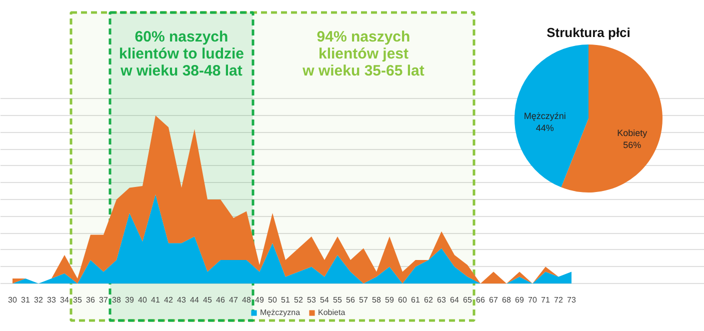  Describe the element at coordinates (351, 300) in the screenshot. I see `x-tick-label: 56` at that location.